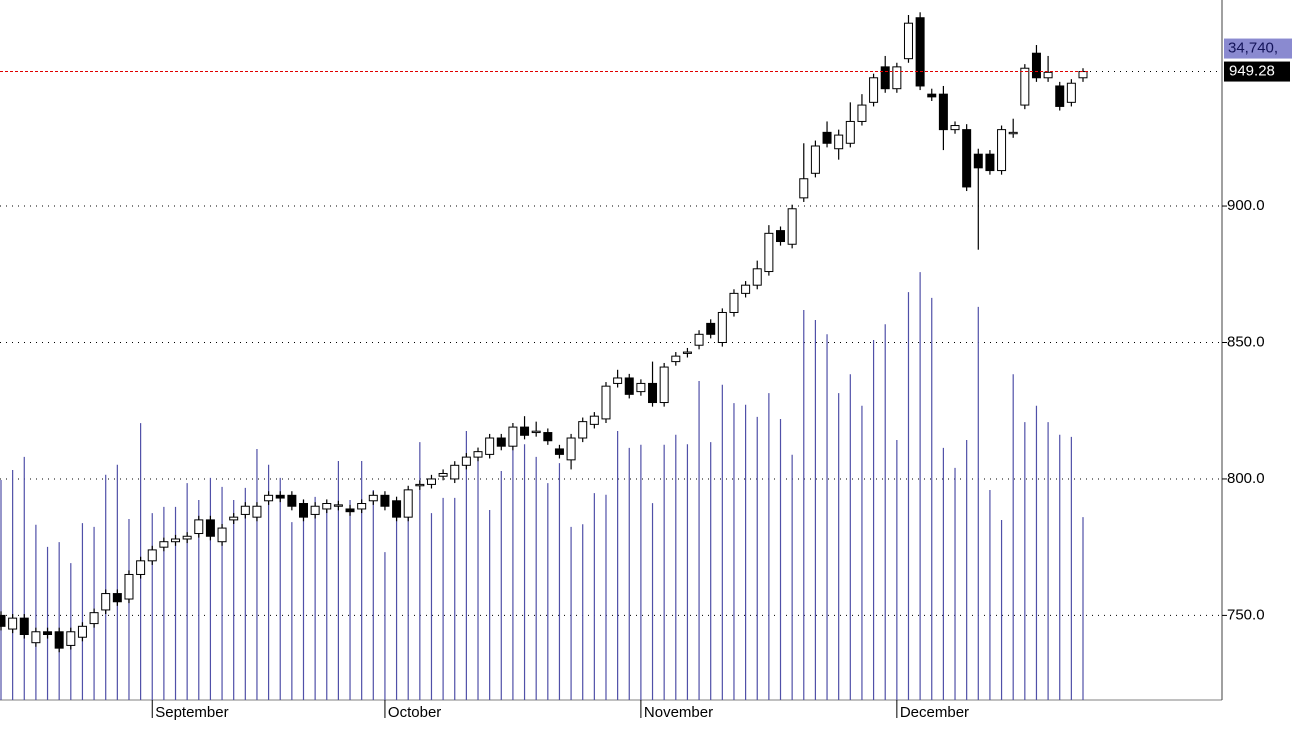 The height and width of the screenshot is (731, 1292). What do you see at coordinates (1252, 71) in the screenshot?
I see `price-tag: 949.28` at bounding box center [1252, 71].